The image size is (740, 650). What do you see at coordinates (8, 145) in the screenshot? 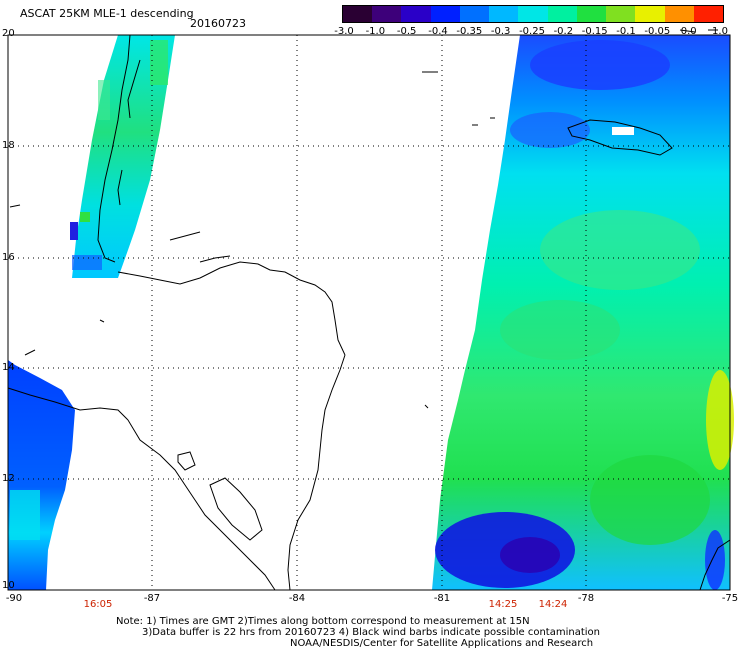
I see `lat-label-18: 18` at bounding box center [8, 145].